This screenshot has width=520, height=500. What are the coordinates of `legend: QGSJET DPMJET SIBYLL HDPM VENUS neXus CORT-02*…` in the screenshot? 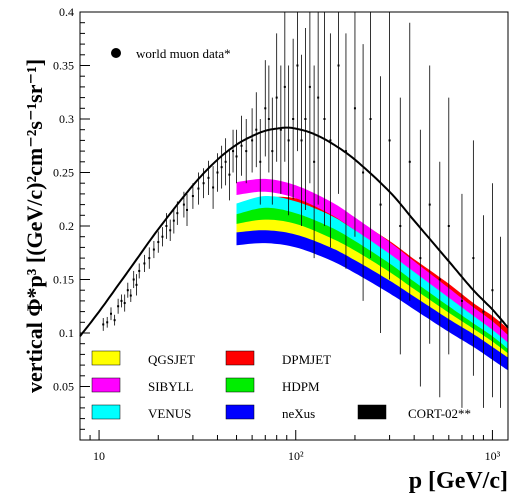 It's located at (281, 385).